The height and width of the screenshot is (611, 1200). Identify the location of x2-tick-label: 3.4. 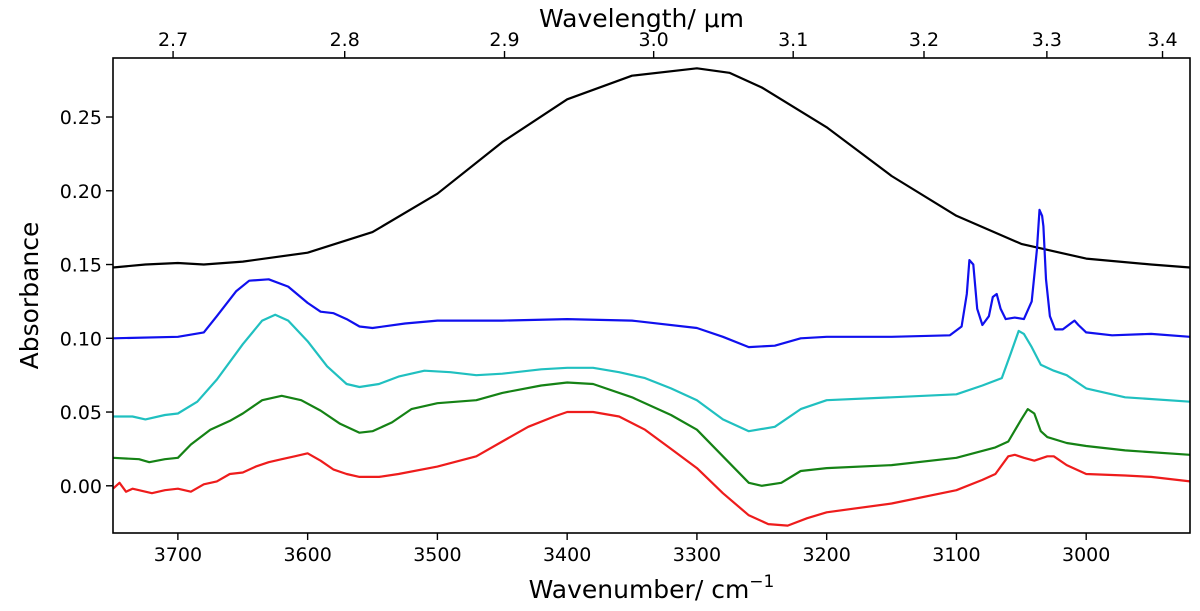
(1162, 40).